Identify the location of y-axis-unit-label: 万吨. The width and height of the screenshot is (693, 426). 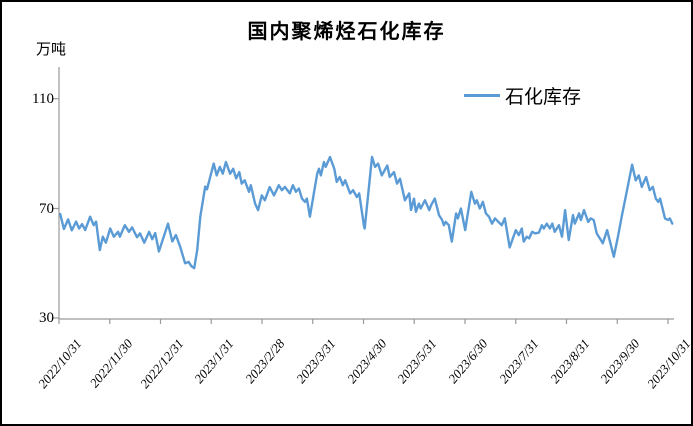
(51, 49).